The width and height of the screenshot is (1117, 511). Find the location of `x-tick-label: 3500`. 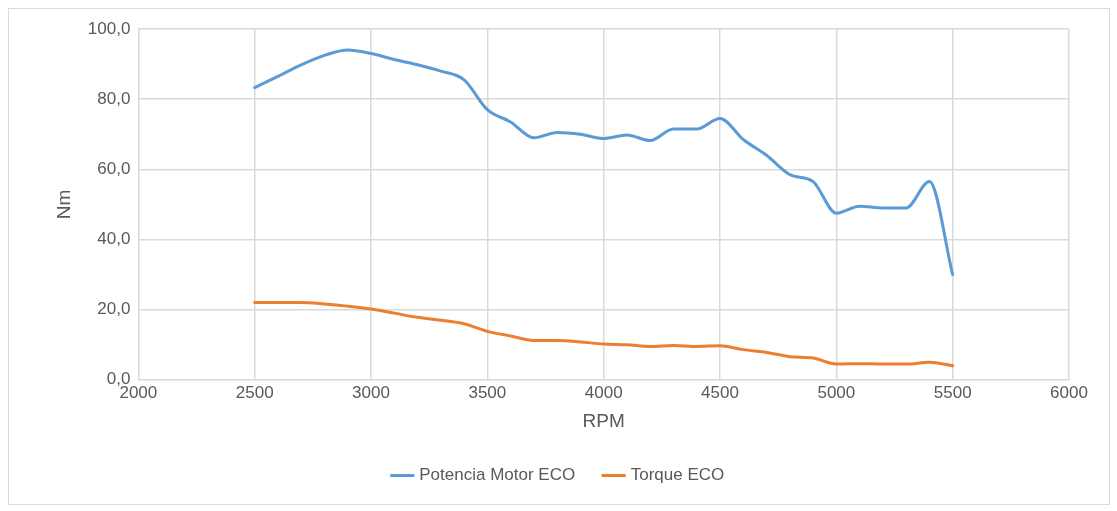

x-tick-label: 3500 is located at coordinates (487, 392).